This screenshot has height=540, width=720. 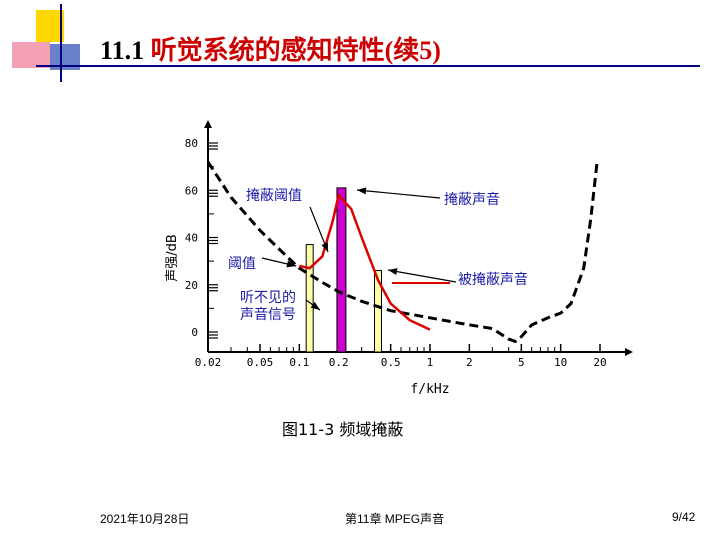 I want to click on x-tick-label: 5, so click(x=521, y=362).